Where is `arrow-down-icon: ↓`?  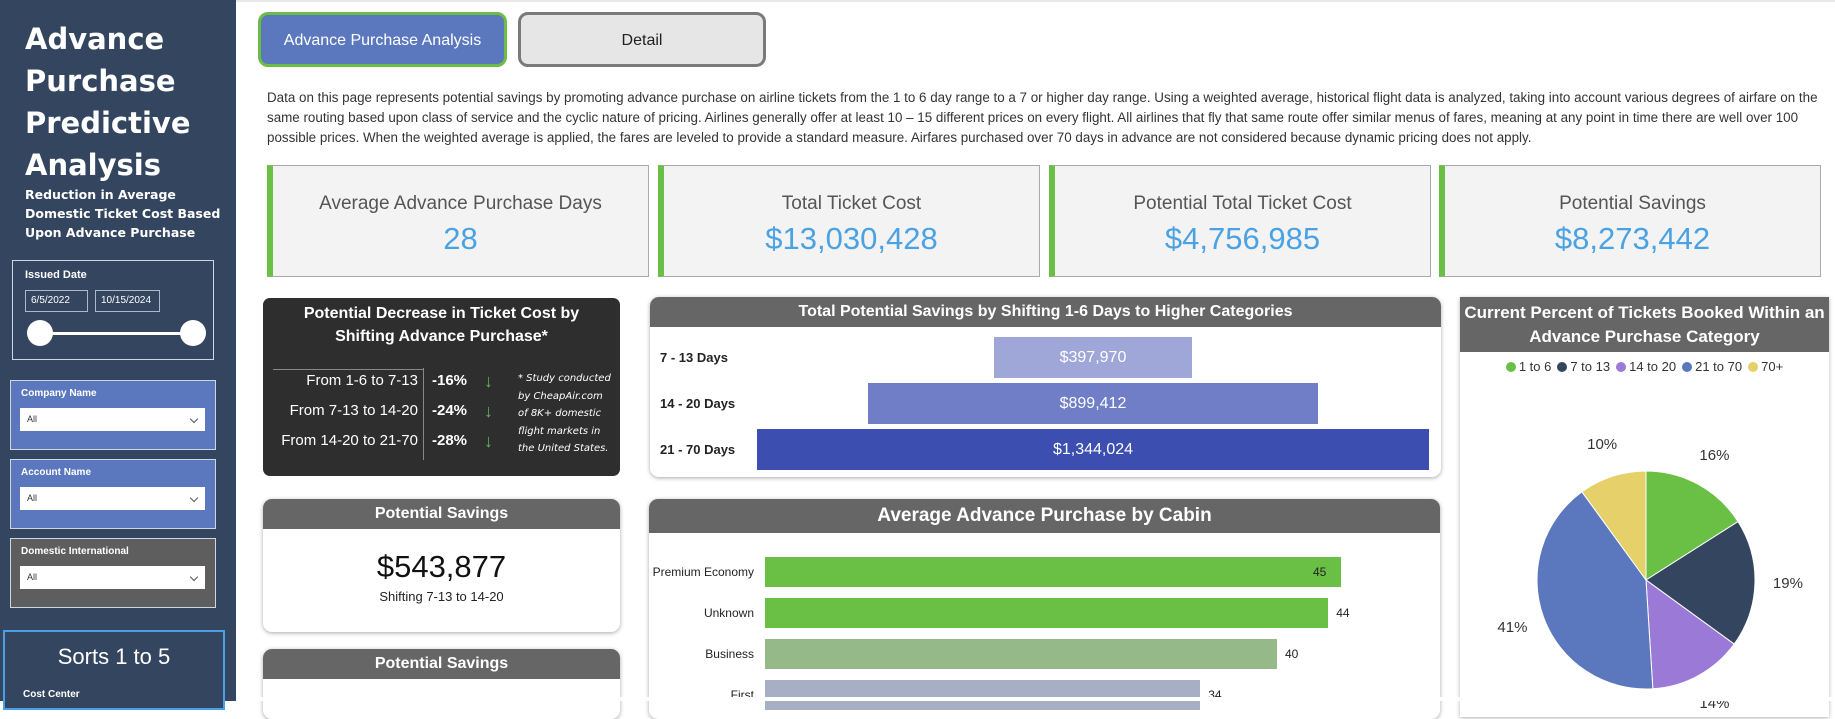 arrow-down-icon: ↓ is located at coordinates (488, 381).